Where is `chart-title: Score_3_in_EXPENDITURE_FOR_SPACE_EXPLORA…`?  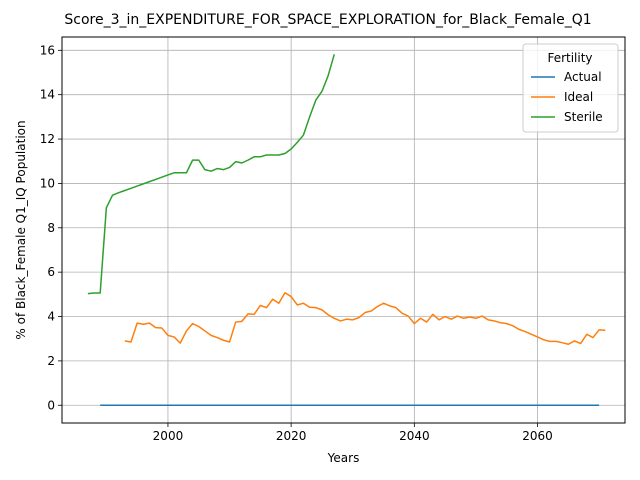 chart-title: Score_3_in_EXPENDITURE_FOR_SPACE_EXPLORA… is located at coordinates (327, 20).